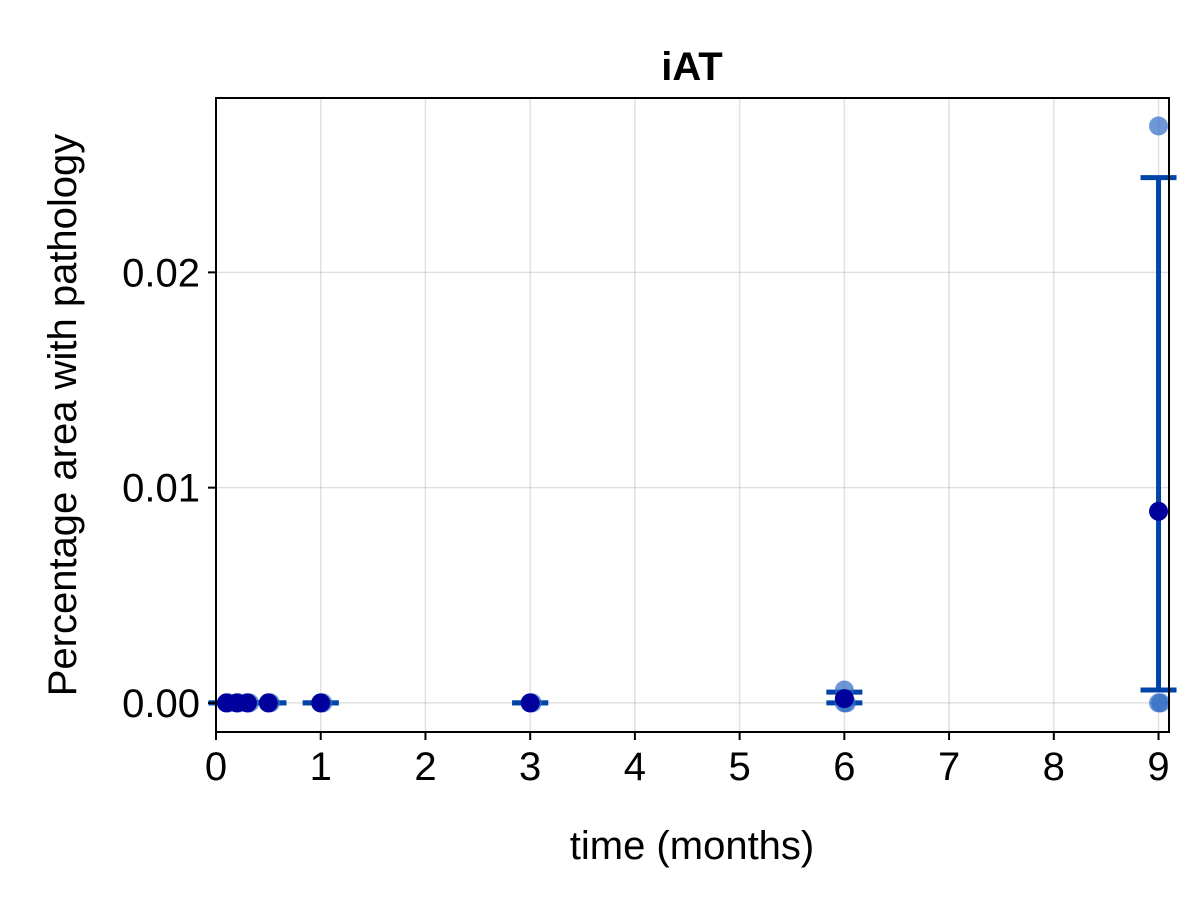 The width and height of the screenshot is (1200, 900). I want to click on x-tick-label: 0, so click(216, 767).